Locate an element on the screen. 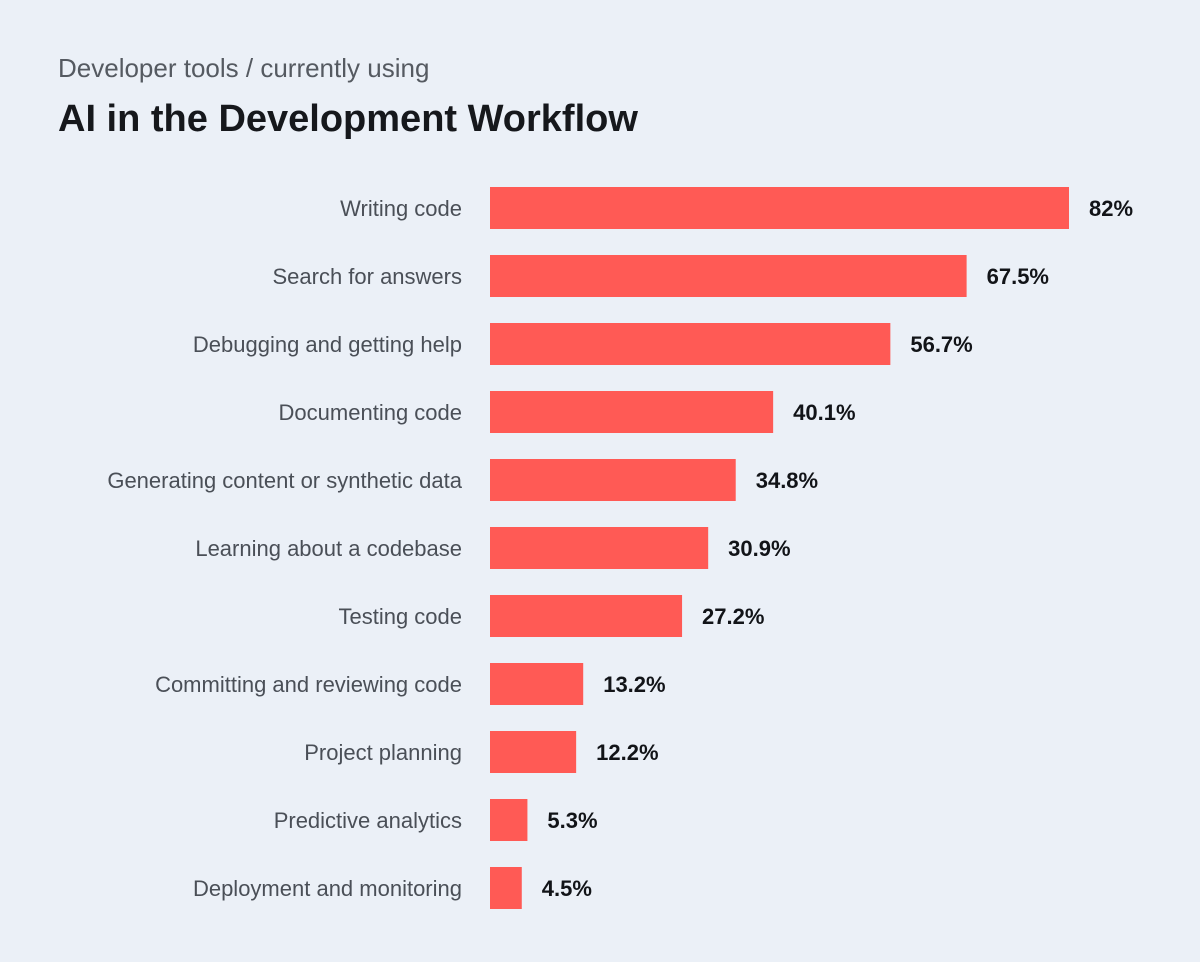 This screenshot has width=1200, height=962. value-label: 67.5% is located at coordinates (1018, 276).